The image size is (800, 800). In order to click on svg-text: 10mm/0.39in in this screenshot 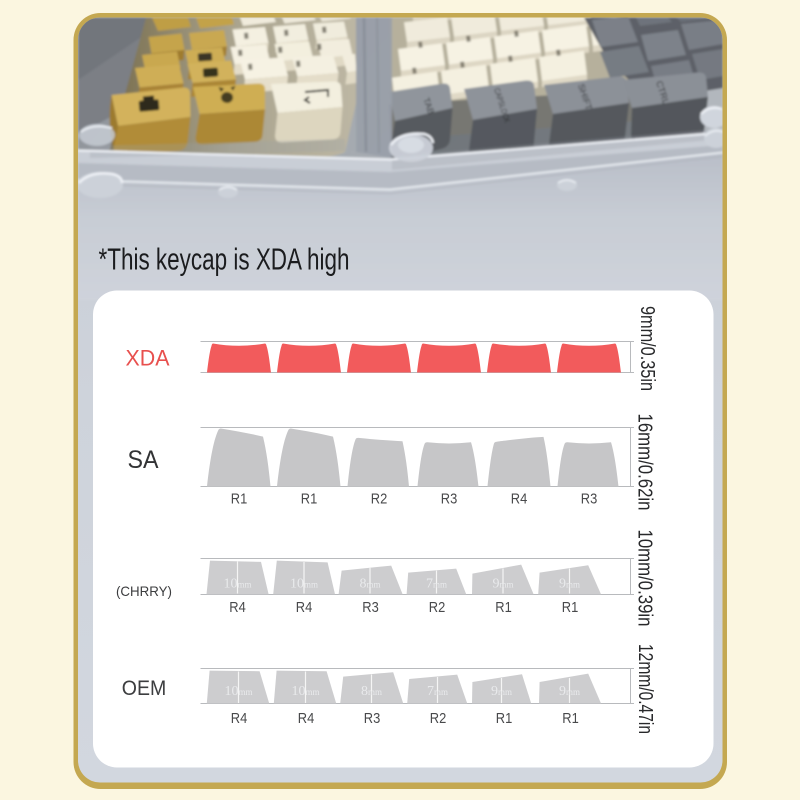, I will do `click(645, 578)`.